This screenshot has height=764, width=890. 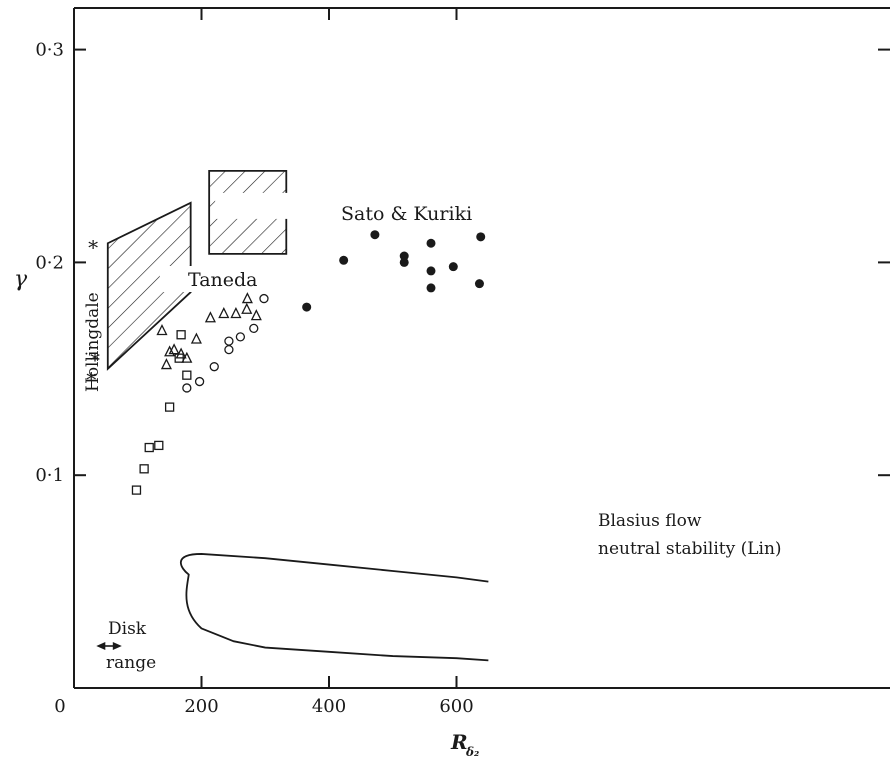 What do you see at coordinates (101, 646) in the screenshot?
I see `disk-arrow-left-head` at bounding box center [101, 646].